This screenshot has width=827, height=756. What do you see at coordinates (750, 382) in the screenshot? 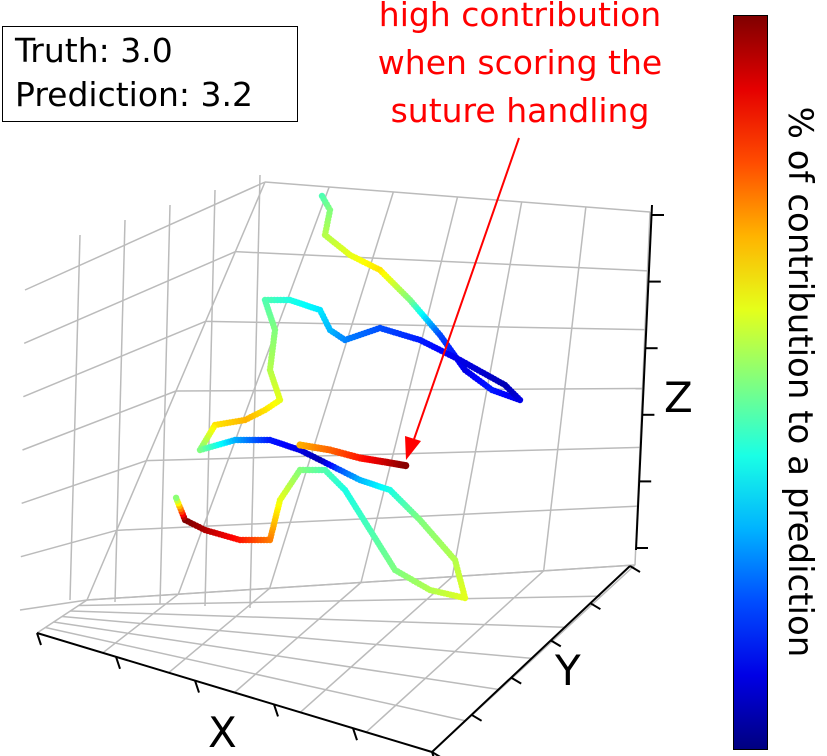
I see `colorbar` at bounding box center [750, 382].